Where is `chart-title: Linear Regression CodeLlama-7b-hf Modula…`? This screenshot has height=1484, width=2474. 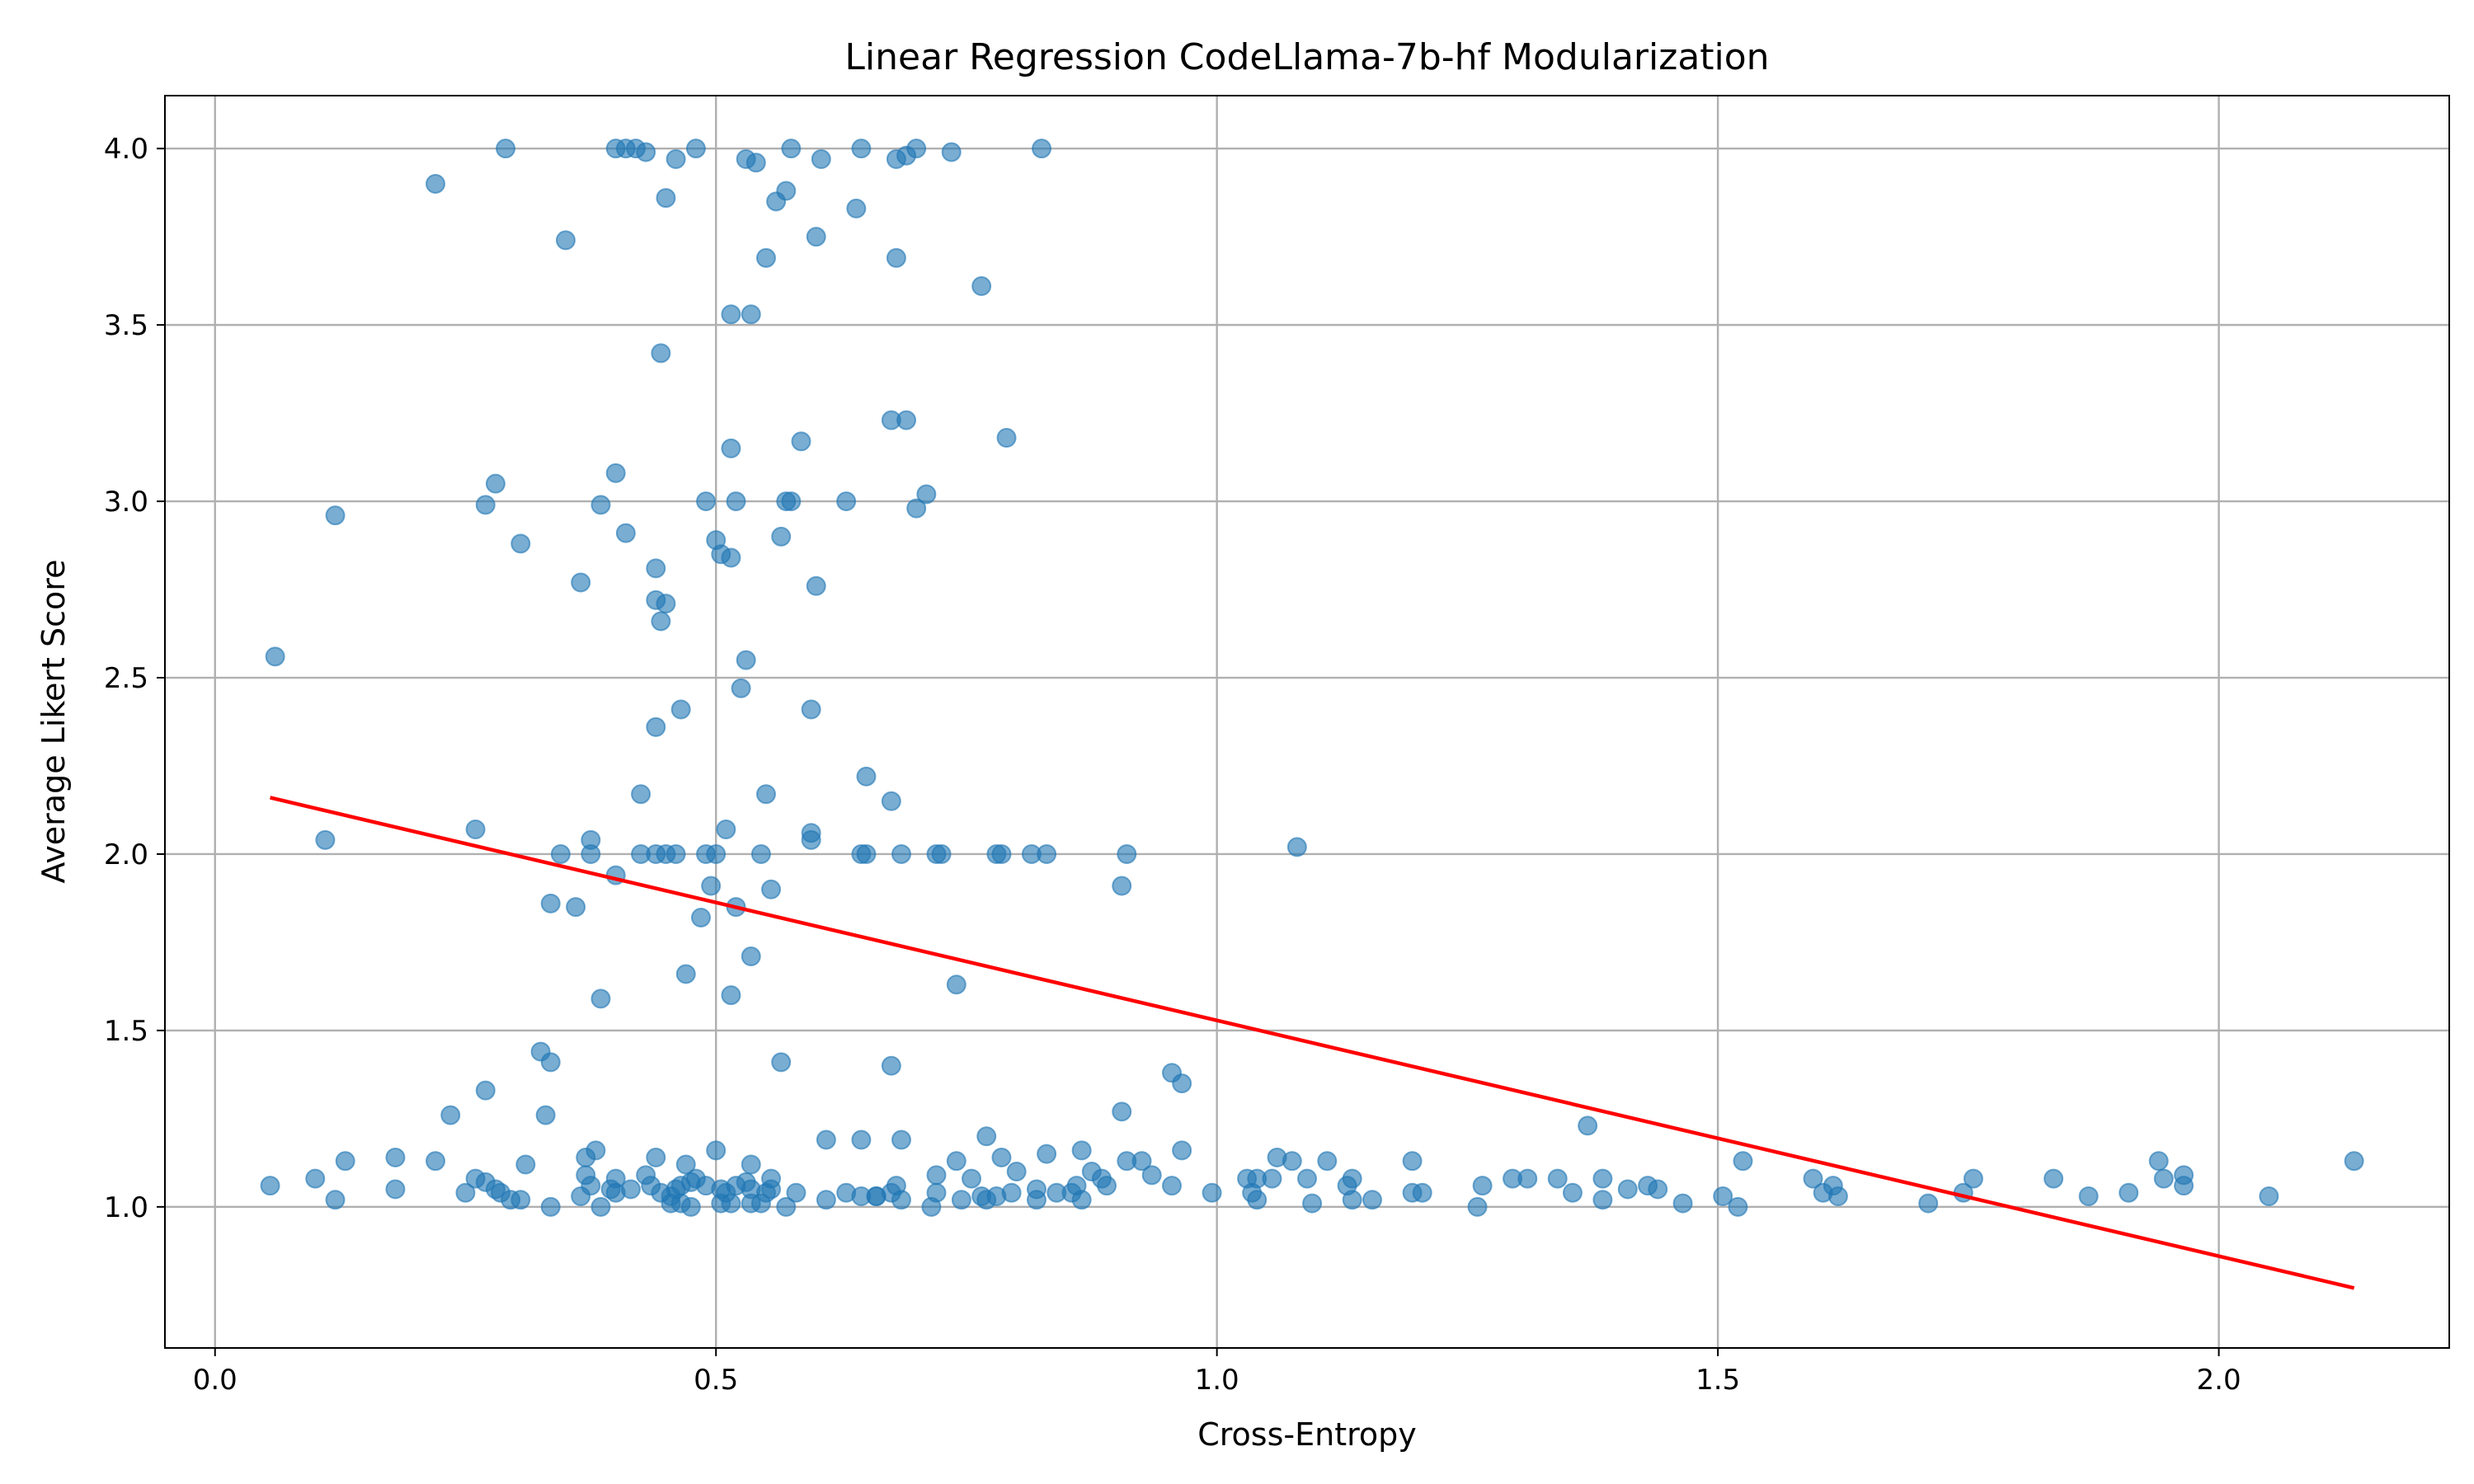
chart-title: Linear Regression CodeLlama-7b-hf Modula… is located at coordinates (1306, 57).